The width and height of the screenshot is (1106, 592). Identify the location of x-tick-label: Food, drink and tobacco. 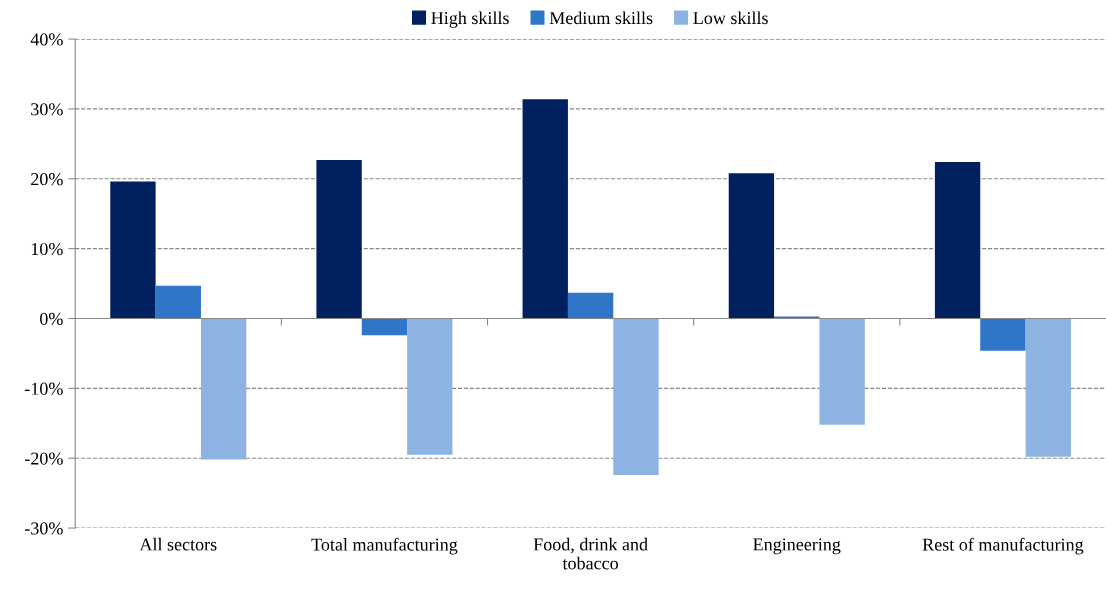
(590, 553).